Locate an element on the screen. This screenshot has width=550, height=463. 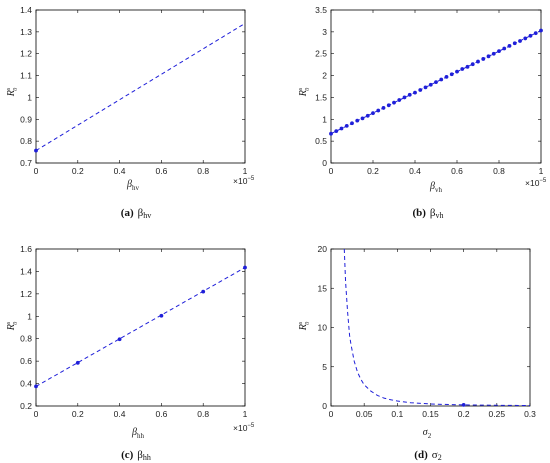
panel-d-data-point is located at coordinates (463, 405).